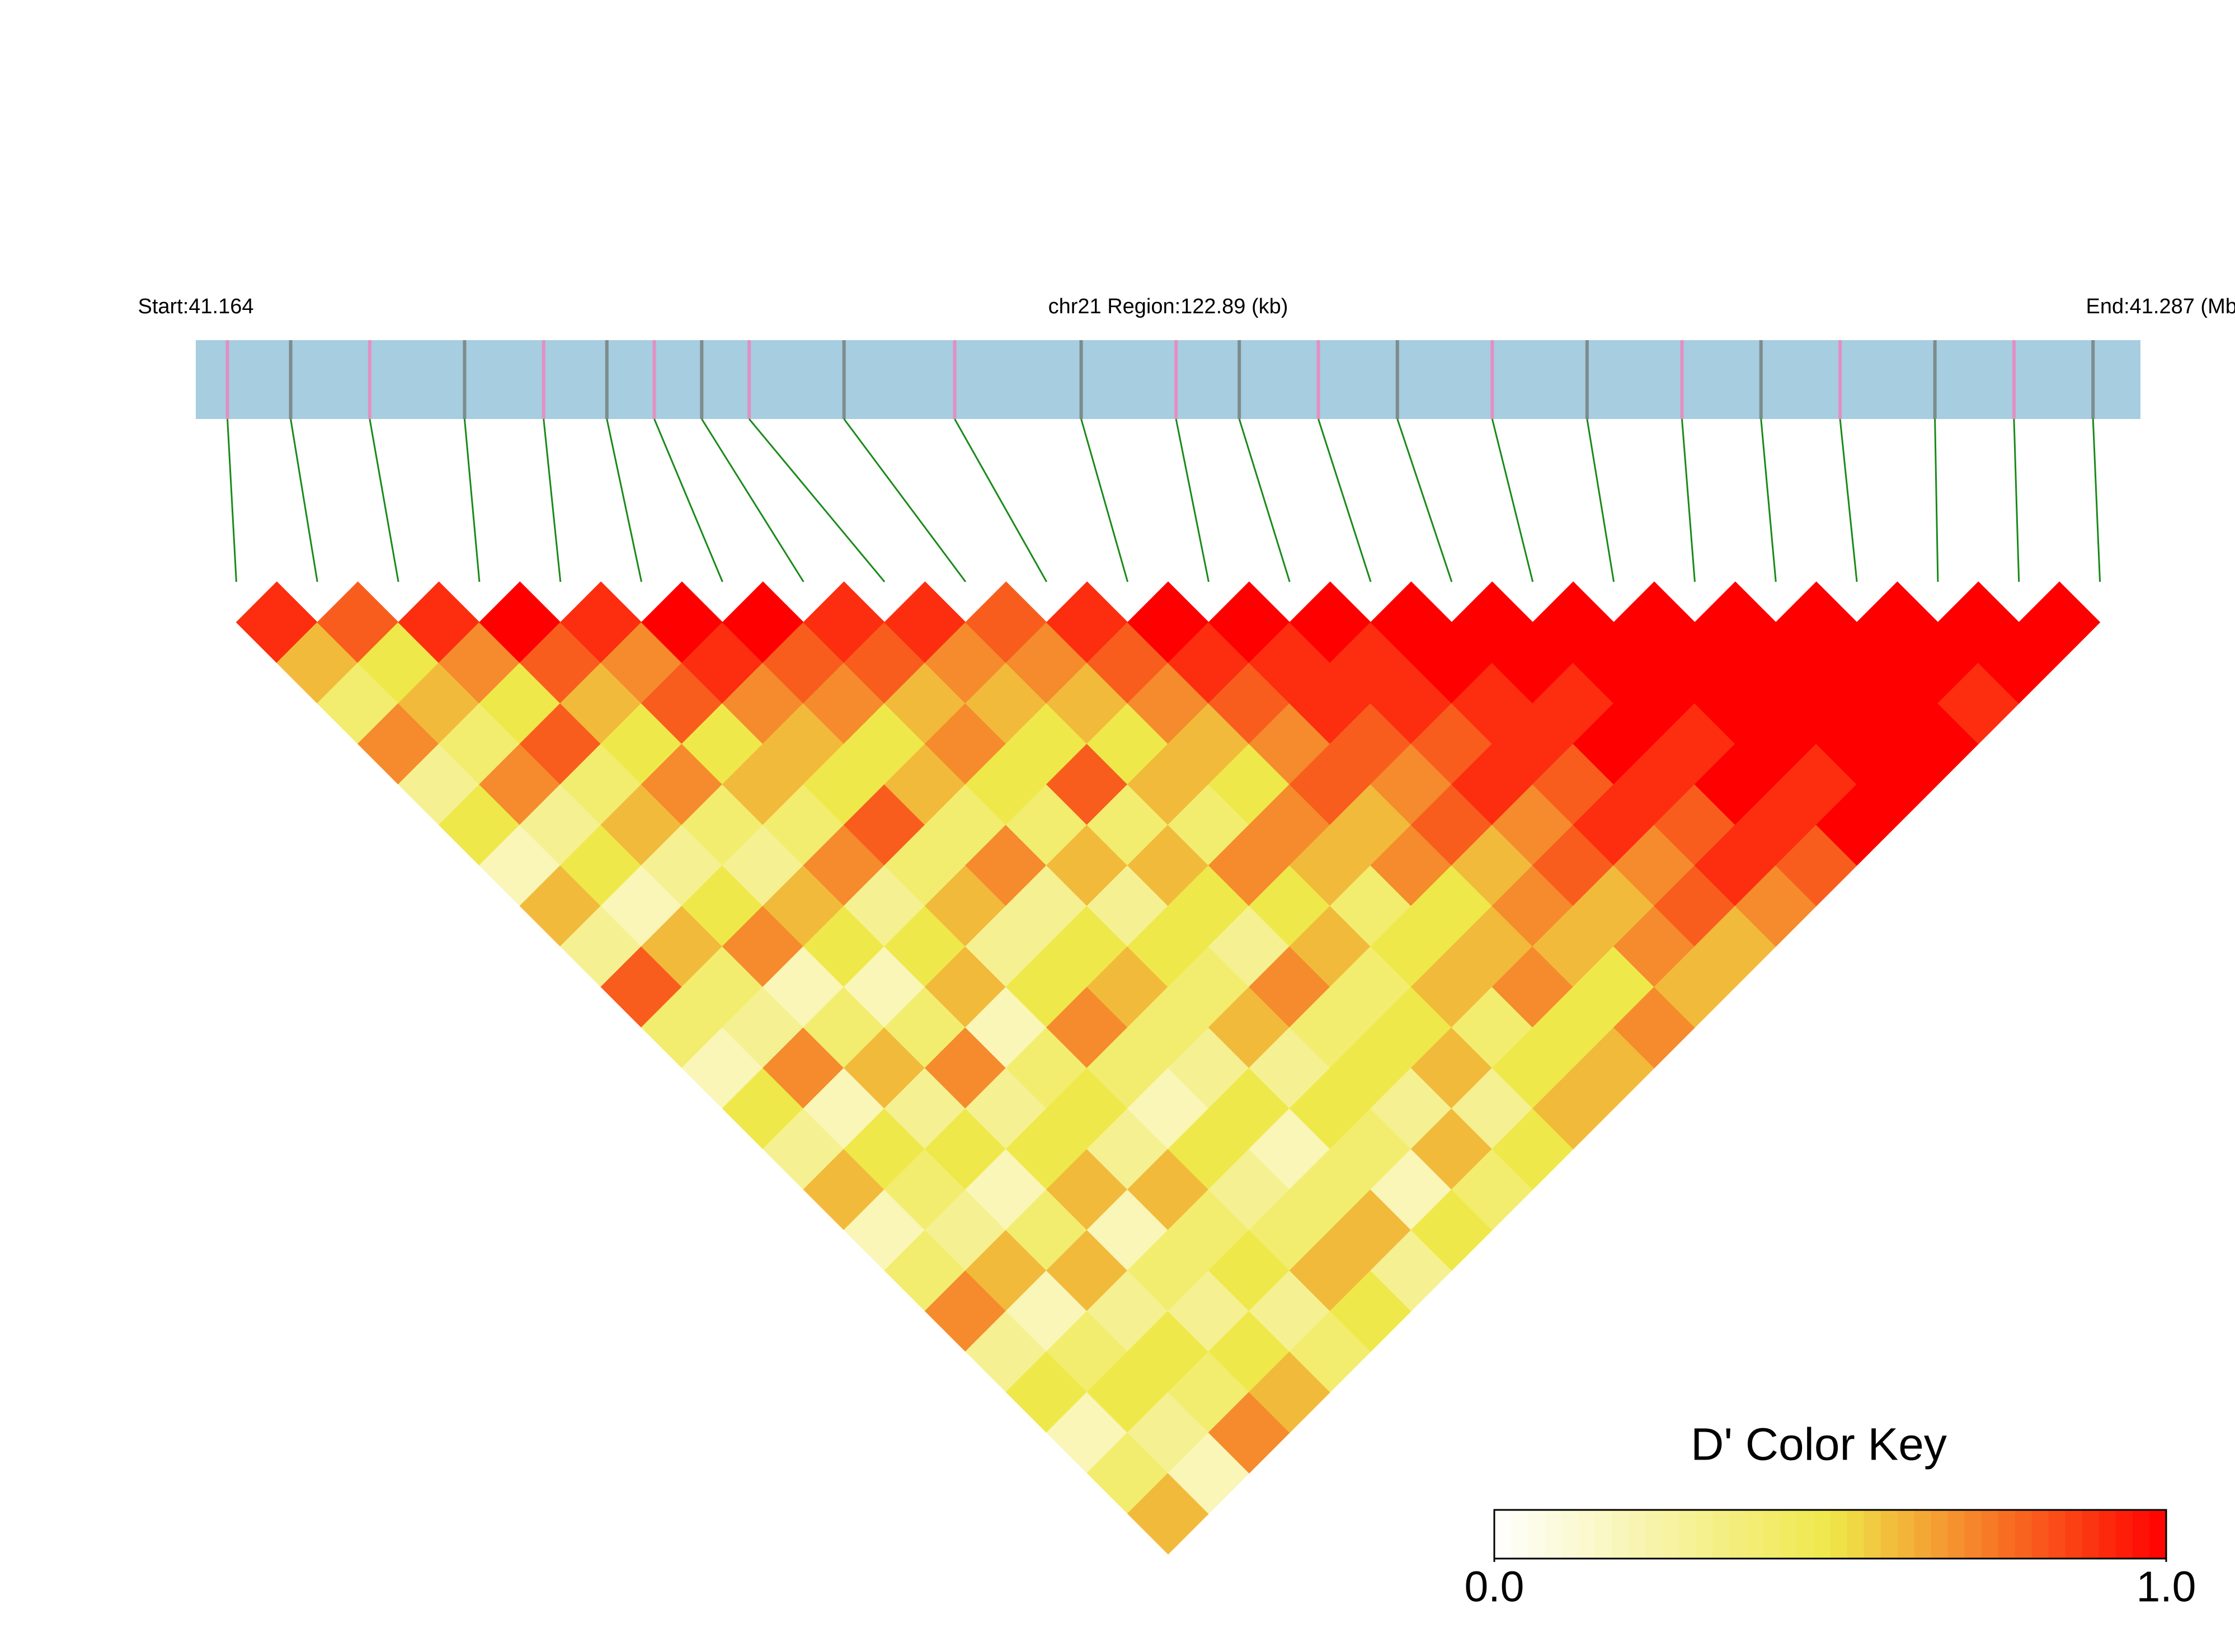 This screenshot has width=2235, height=1652. What do you see at coordinates (1168, 379) in the screenshot?
I see `snp-bar` at bounding box center [1168, 379].